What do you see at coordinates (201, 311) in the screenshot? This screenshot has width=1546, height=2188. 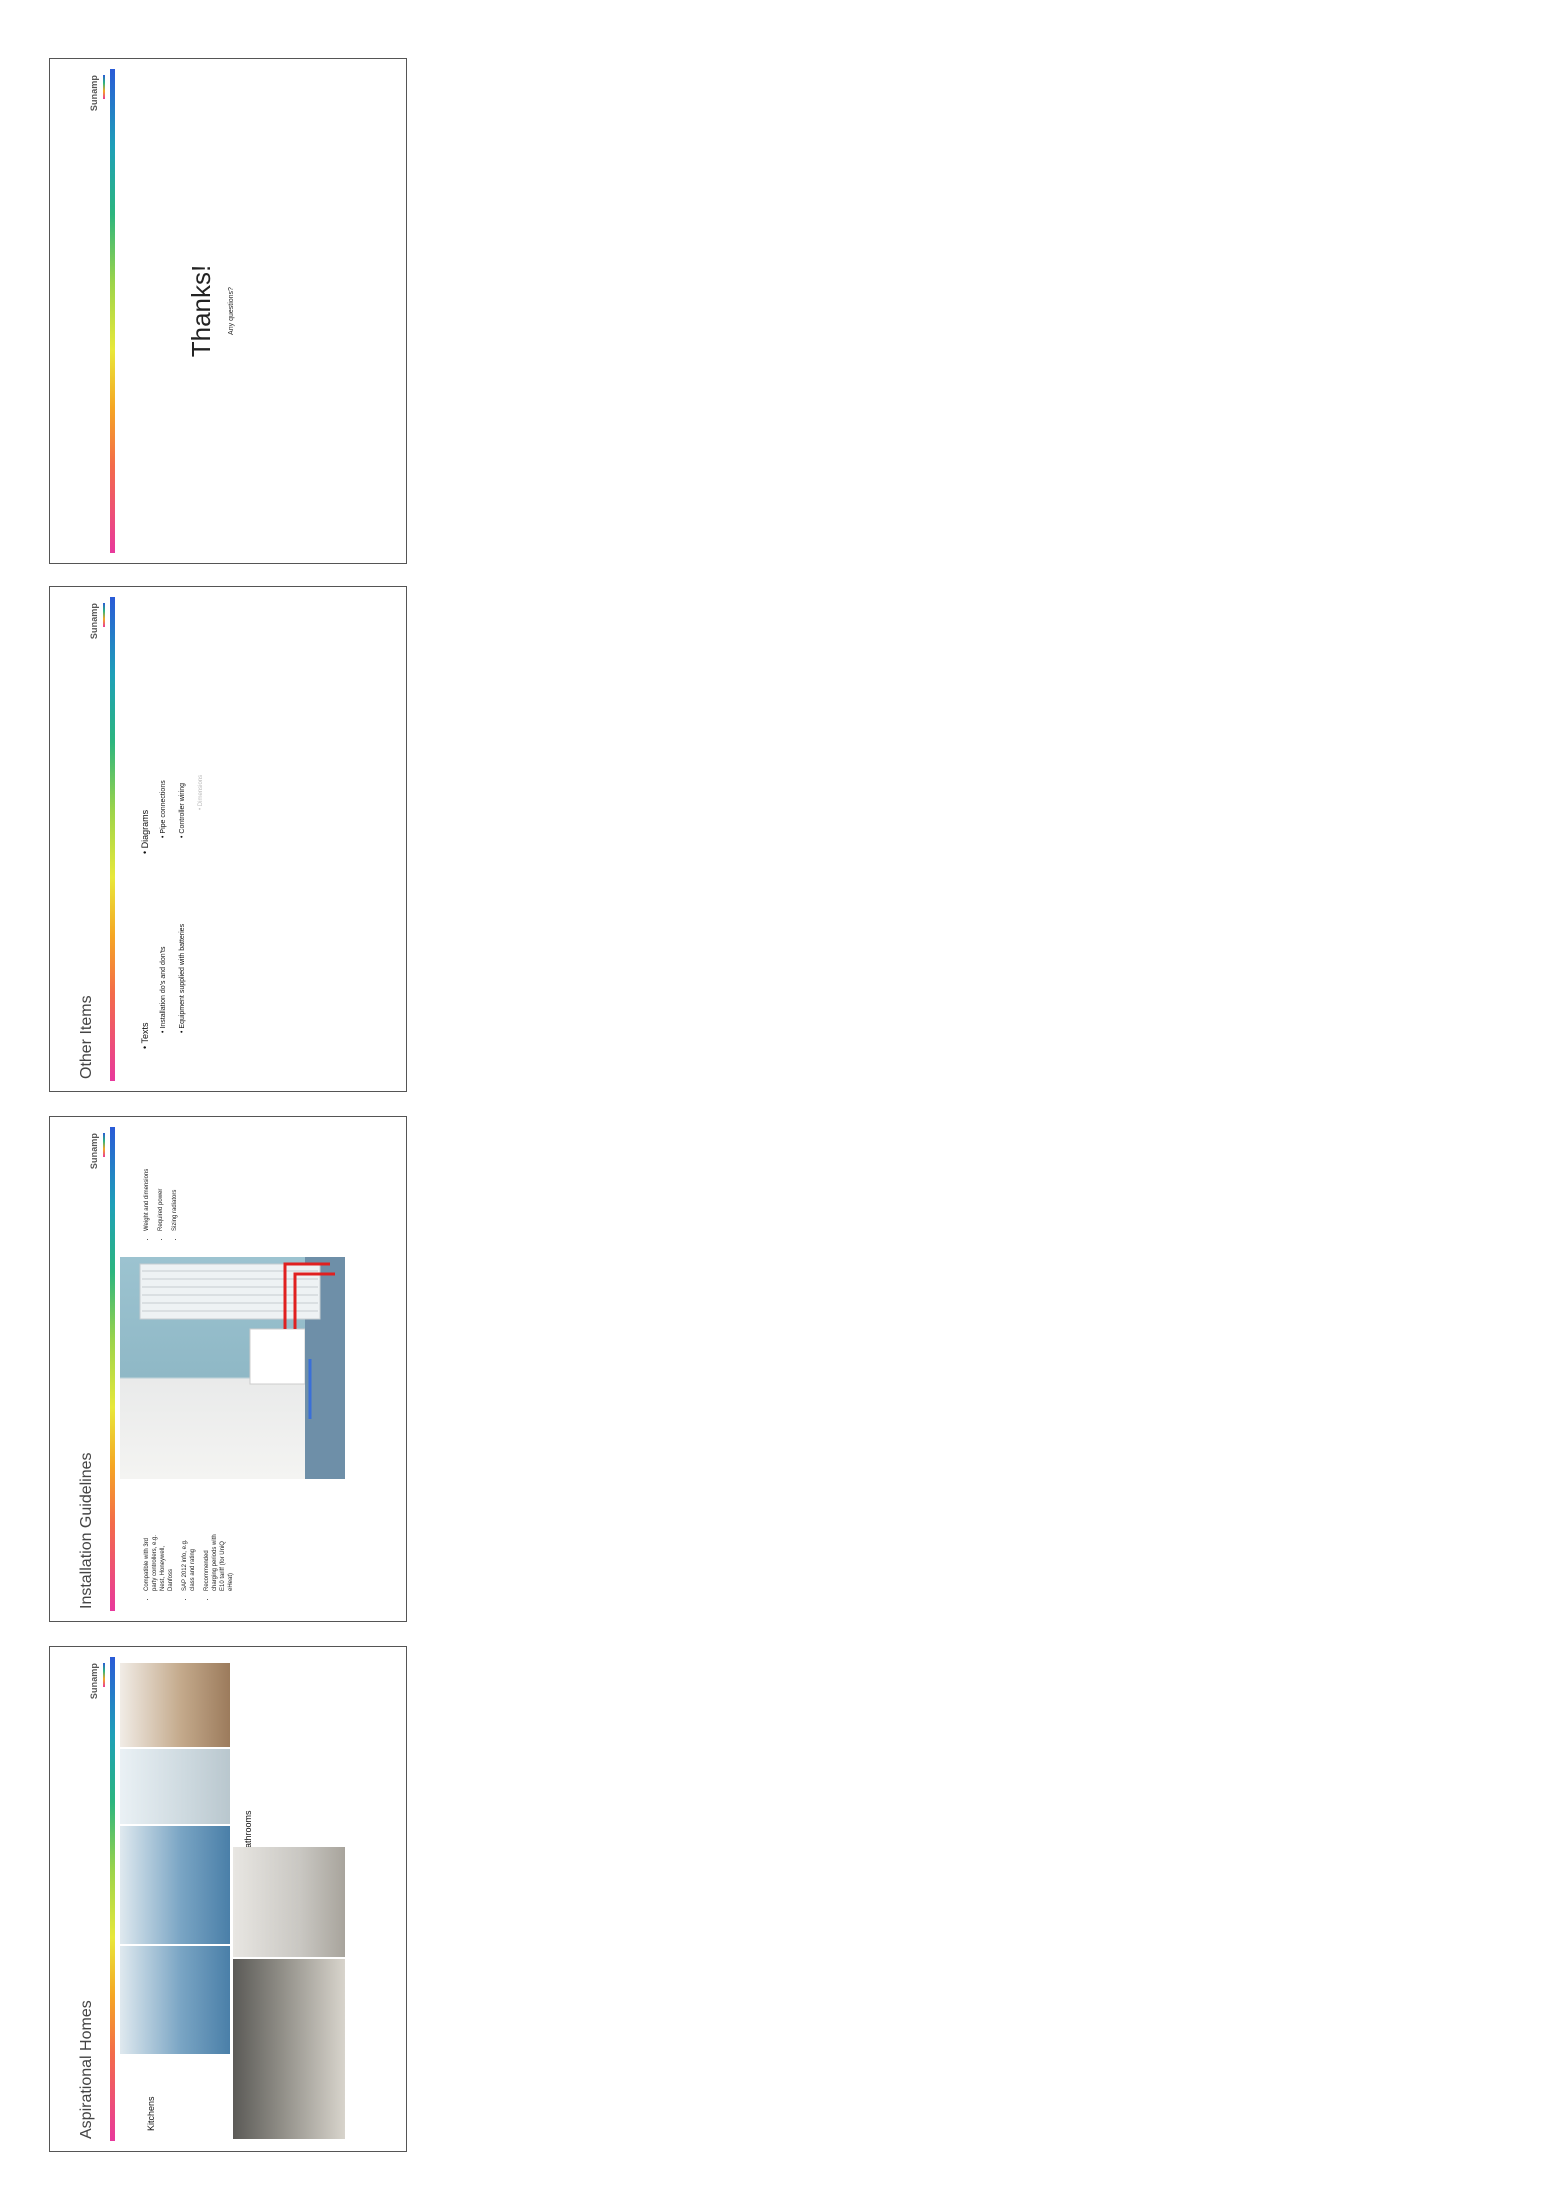 I see `thanks-title: Thanks!` at bounding box center [201, 311].